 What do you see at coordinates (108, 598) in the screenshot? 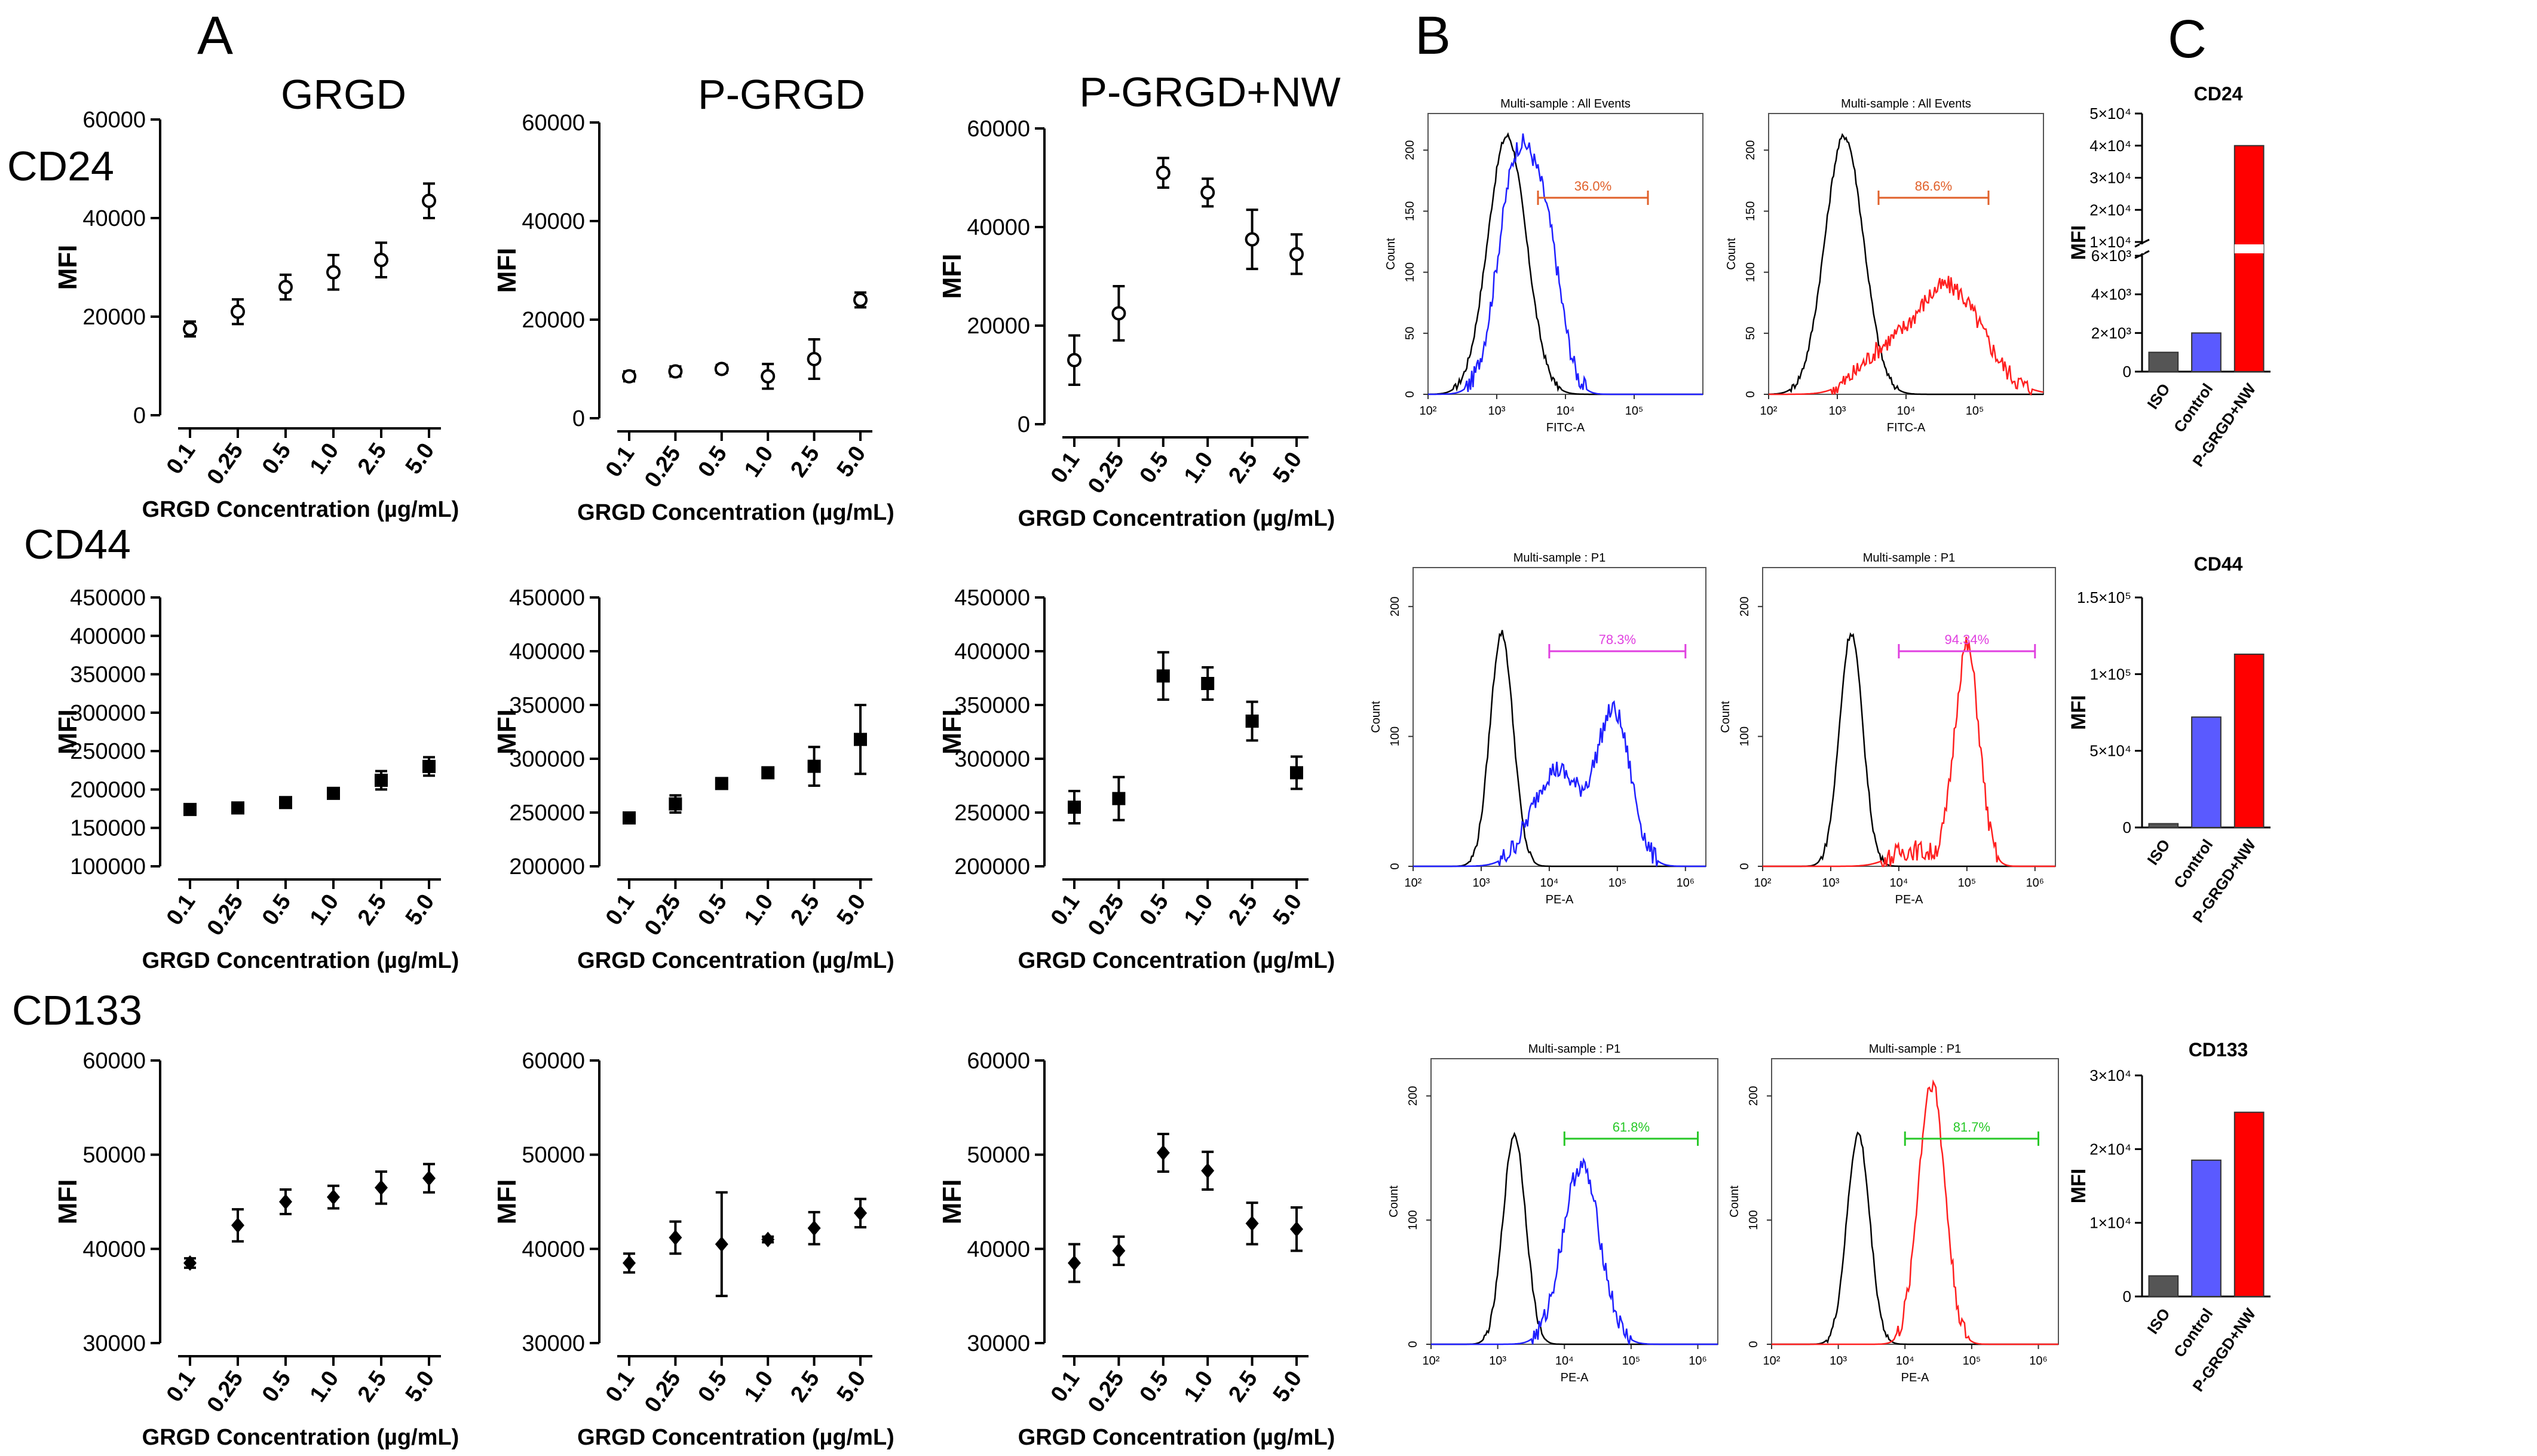
I see `y-tick-label: 450000` at bounding box center [108, 598].